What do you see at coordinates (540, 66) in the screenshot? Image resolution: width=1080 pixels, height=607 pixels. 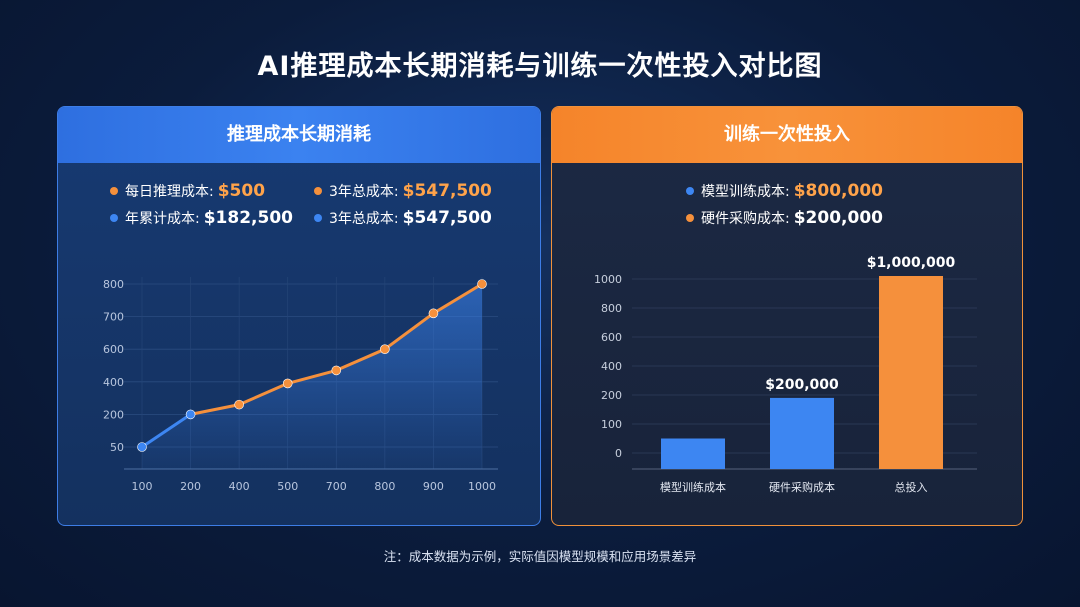 I see `page-title: AI推理成本长期消耗与训练一次性投入对比图` at bounding box center [540, 66].